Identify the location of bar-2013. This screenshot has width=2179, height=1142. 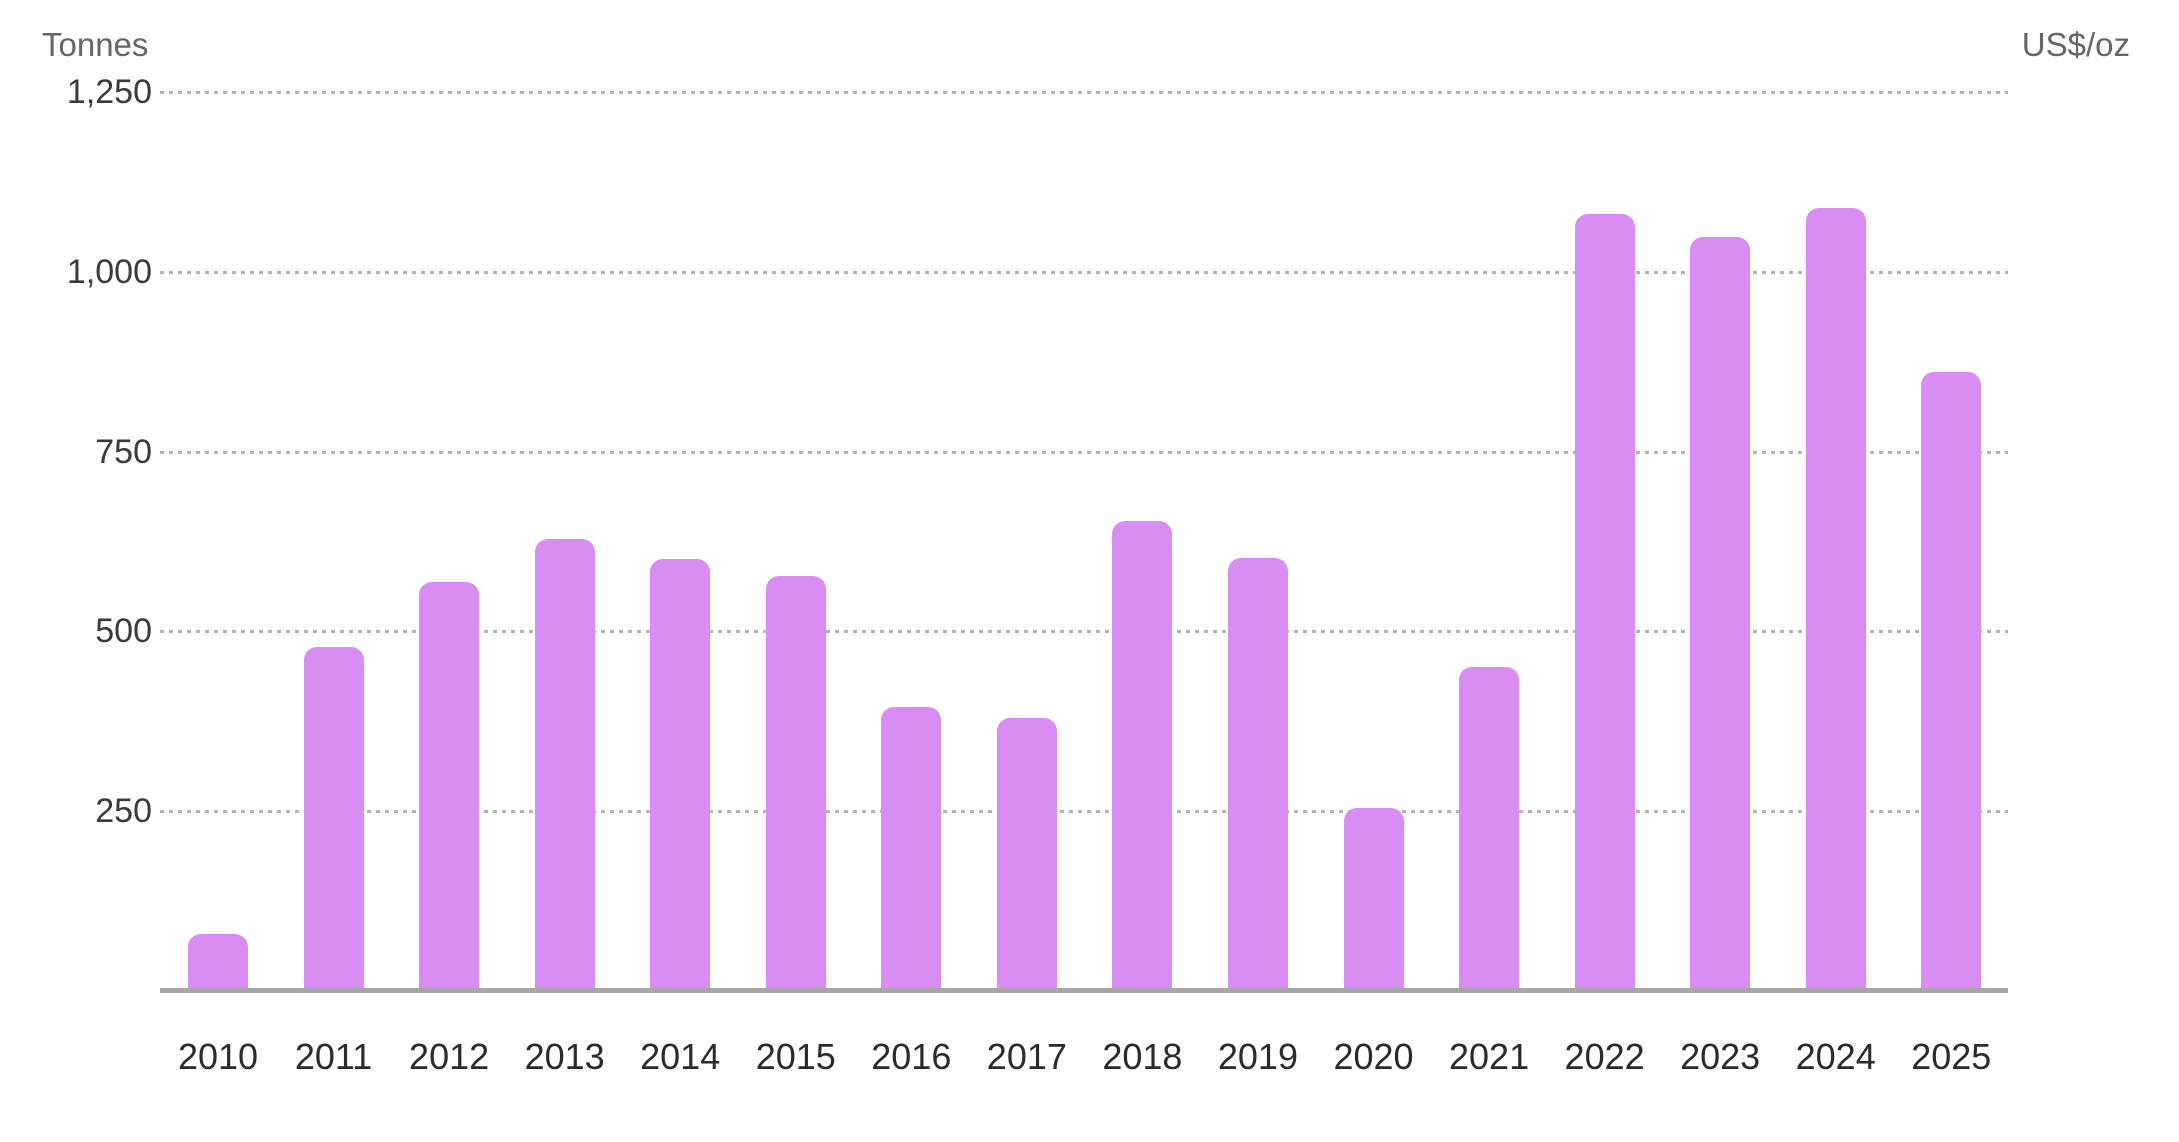
(564, 765).